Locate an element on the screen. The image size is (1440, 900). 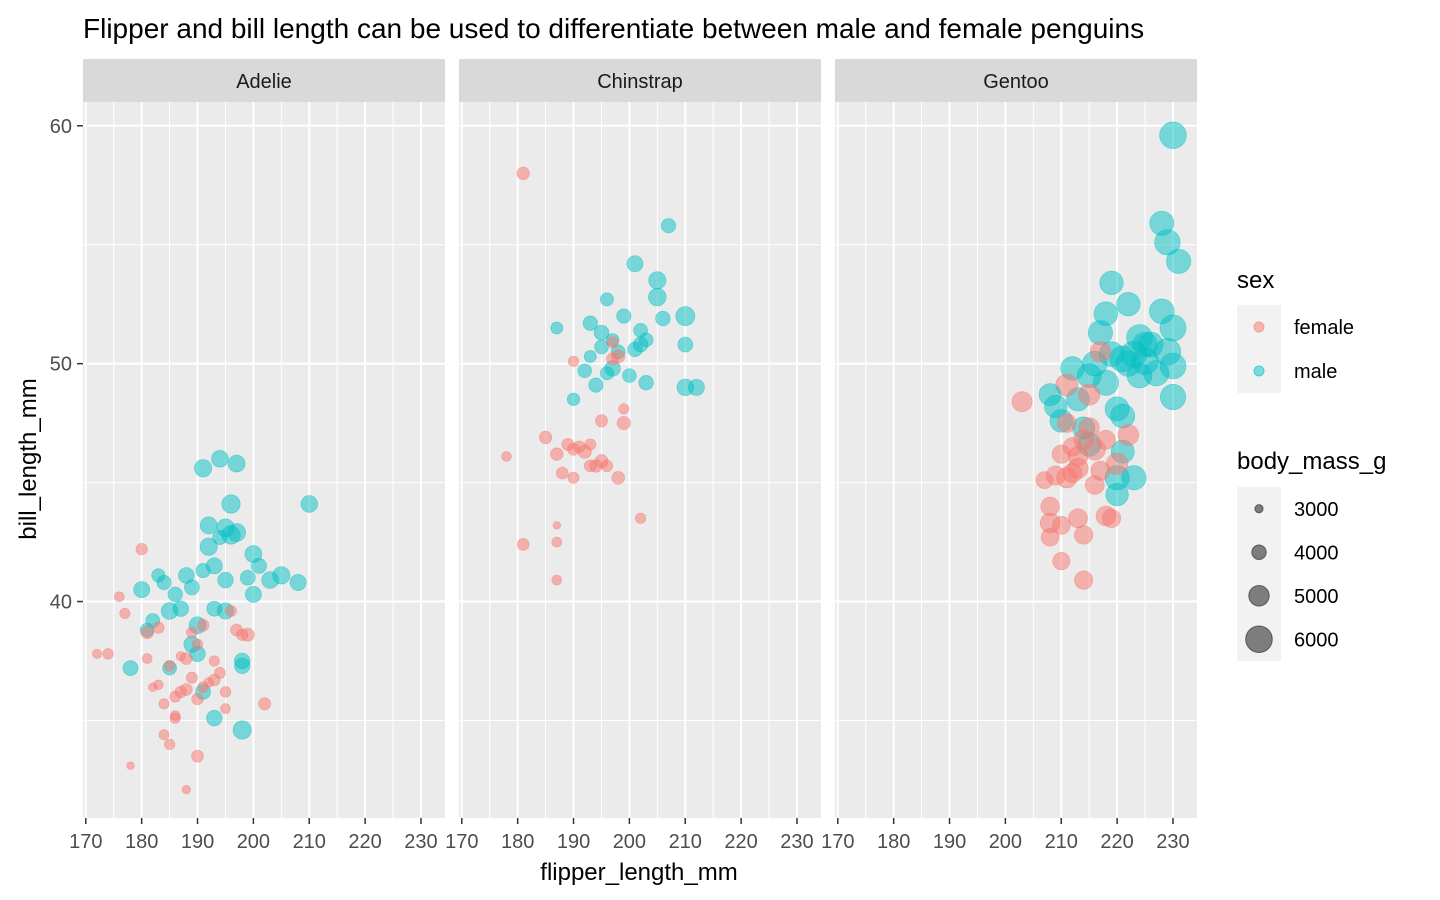
legend-key-male is located at coordinates (1259, 371).